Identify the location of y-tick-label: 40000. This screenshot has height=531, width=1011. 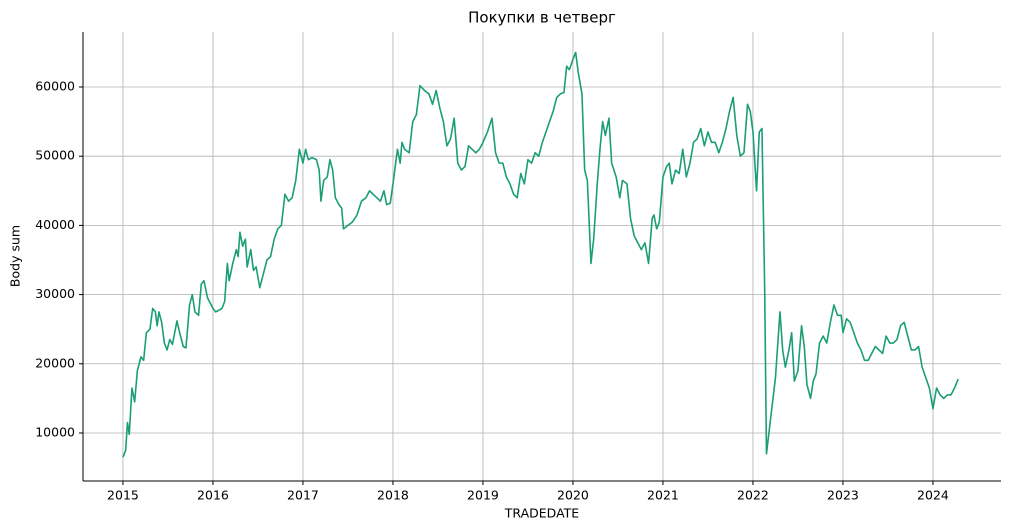
(55, 224).